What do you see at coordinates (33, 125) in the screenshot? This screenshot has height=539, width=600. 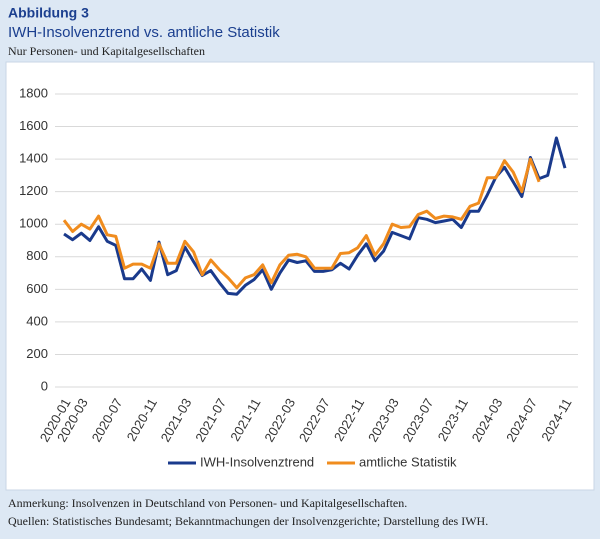 I see `y-tick-label: 1600` at bounding box center [33, 125].